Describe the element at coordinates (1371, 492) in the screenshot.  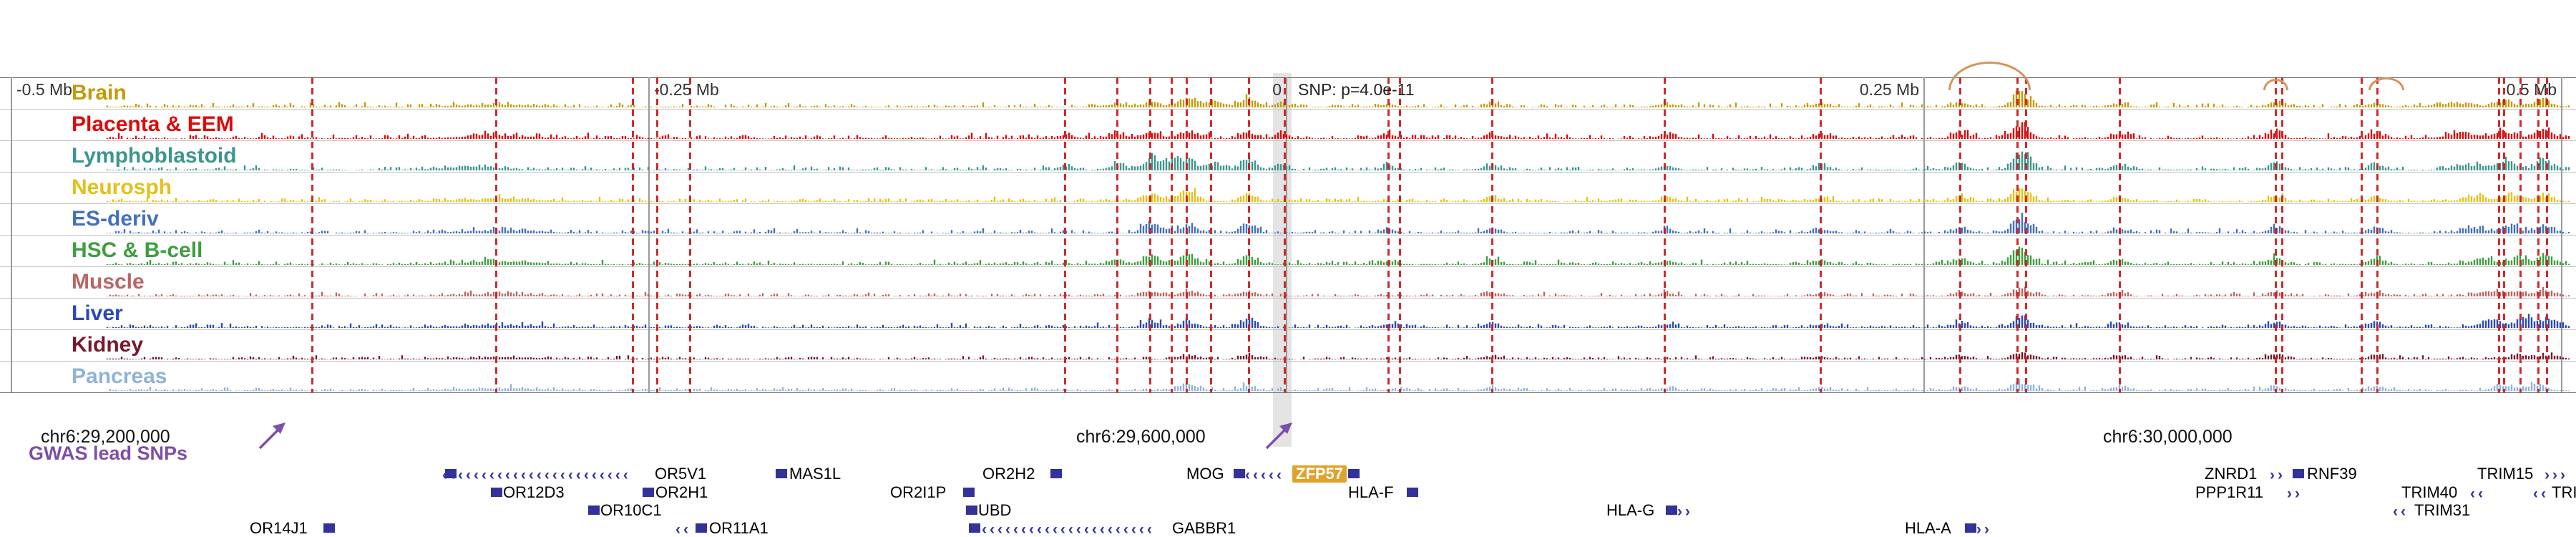
I see `gene-label-hla-f: HLA-F` at that location.